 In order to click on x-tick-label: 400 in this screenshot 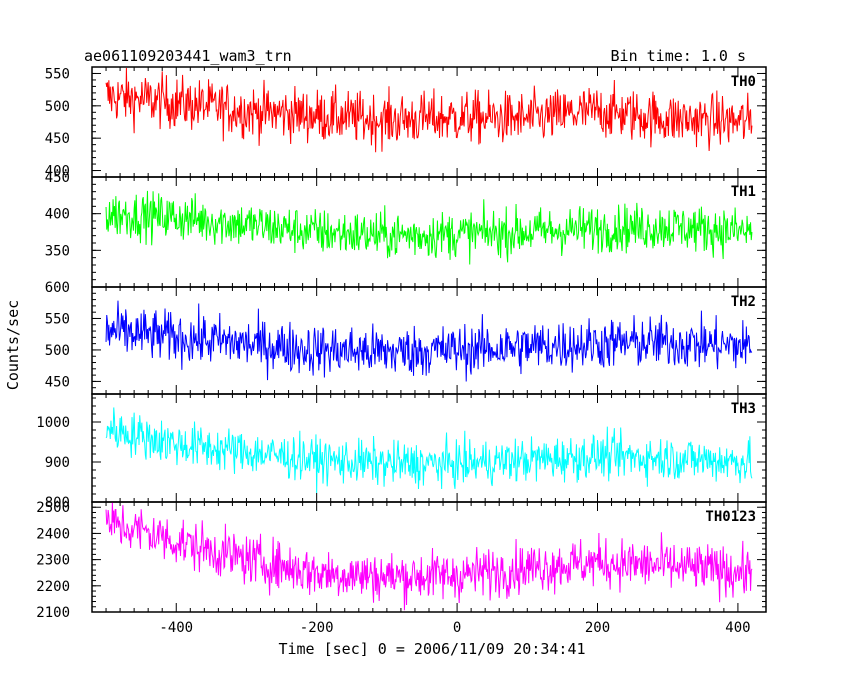, I will do `click(737, 628)`.